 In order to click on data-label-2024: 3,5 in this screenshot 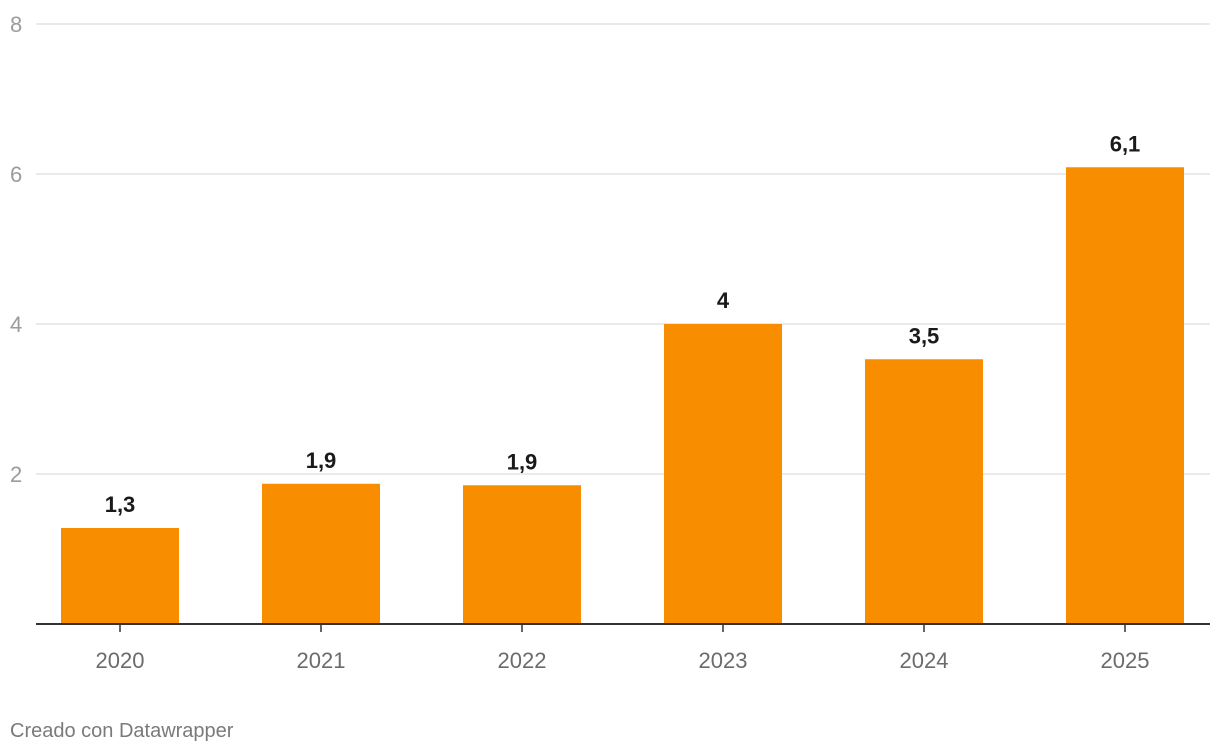, I will do `click(924, 335)`.